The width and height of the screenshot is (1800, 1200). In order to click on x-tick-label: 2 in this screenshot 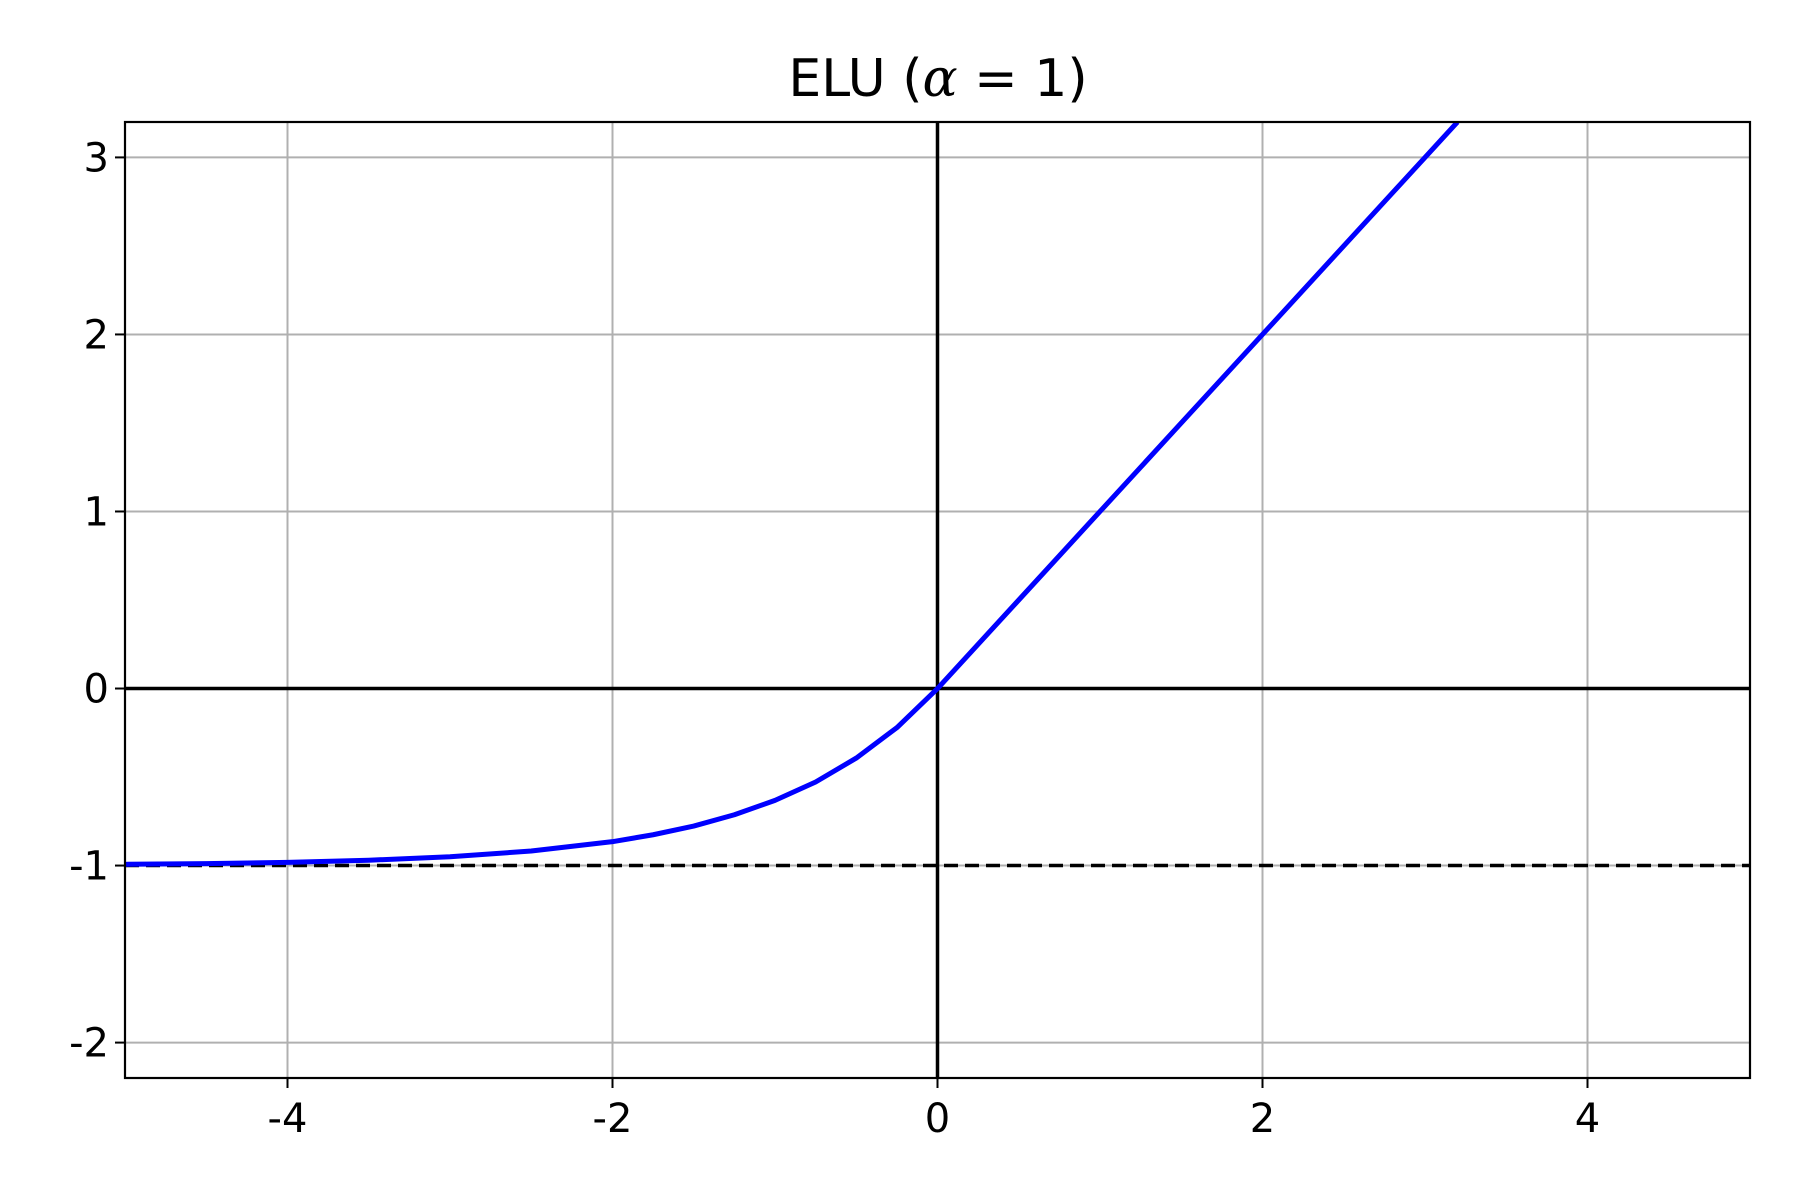, I will do `click(1262, 1119)`.